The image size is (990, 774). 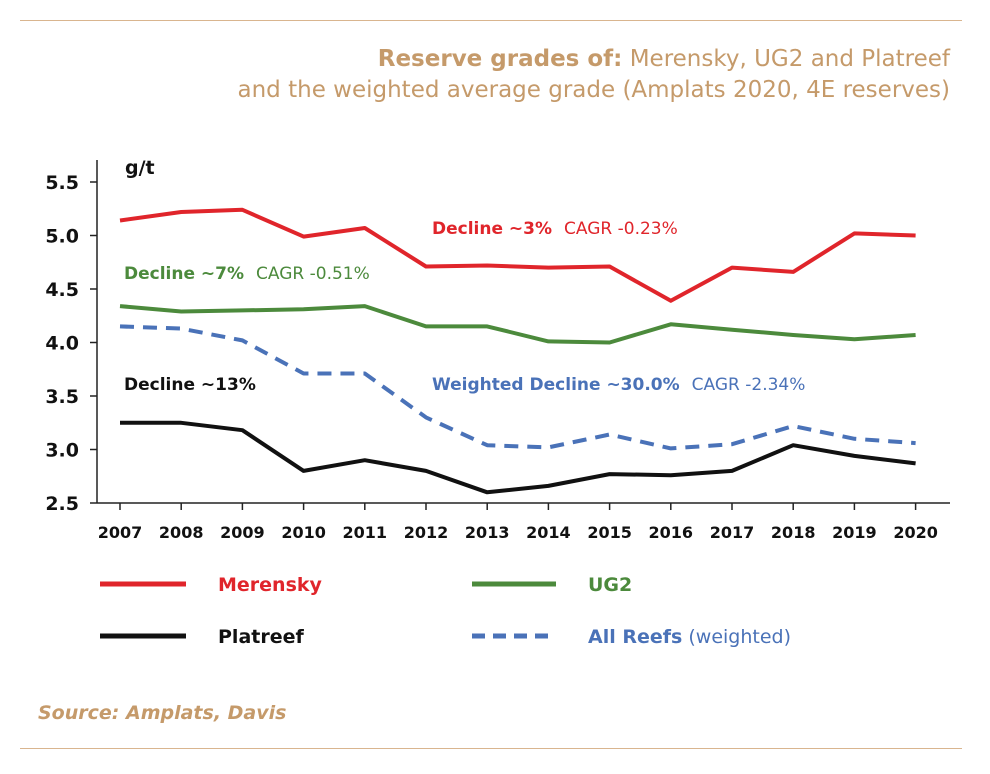 What do you see at coordinates (426, 532) in the screenshot?
I see `x-tick-label: 2012` at bounding box center [426, 532].